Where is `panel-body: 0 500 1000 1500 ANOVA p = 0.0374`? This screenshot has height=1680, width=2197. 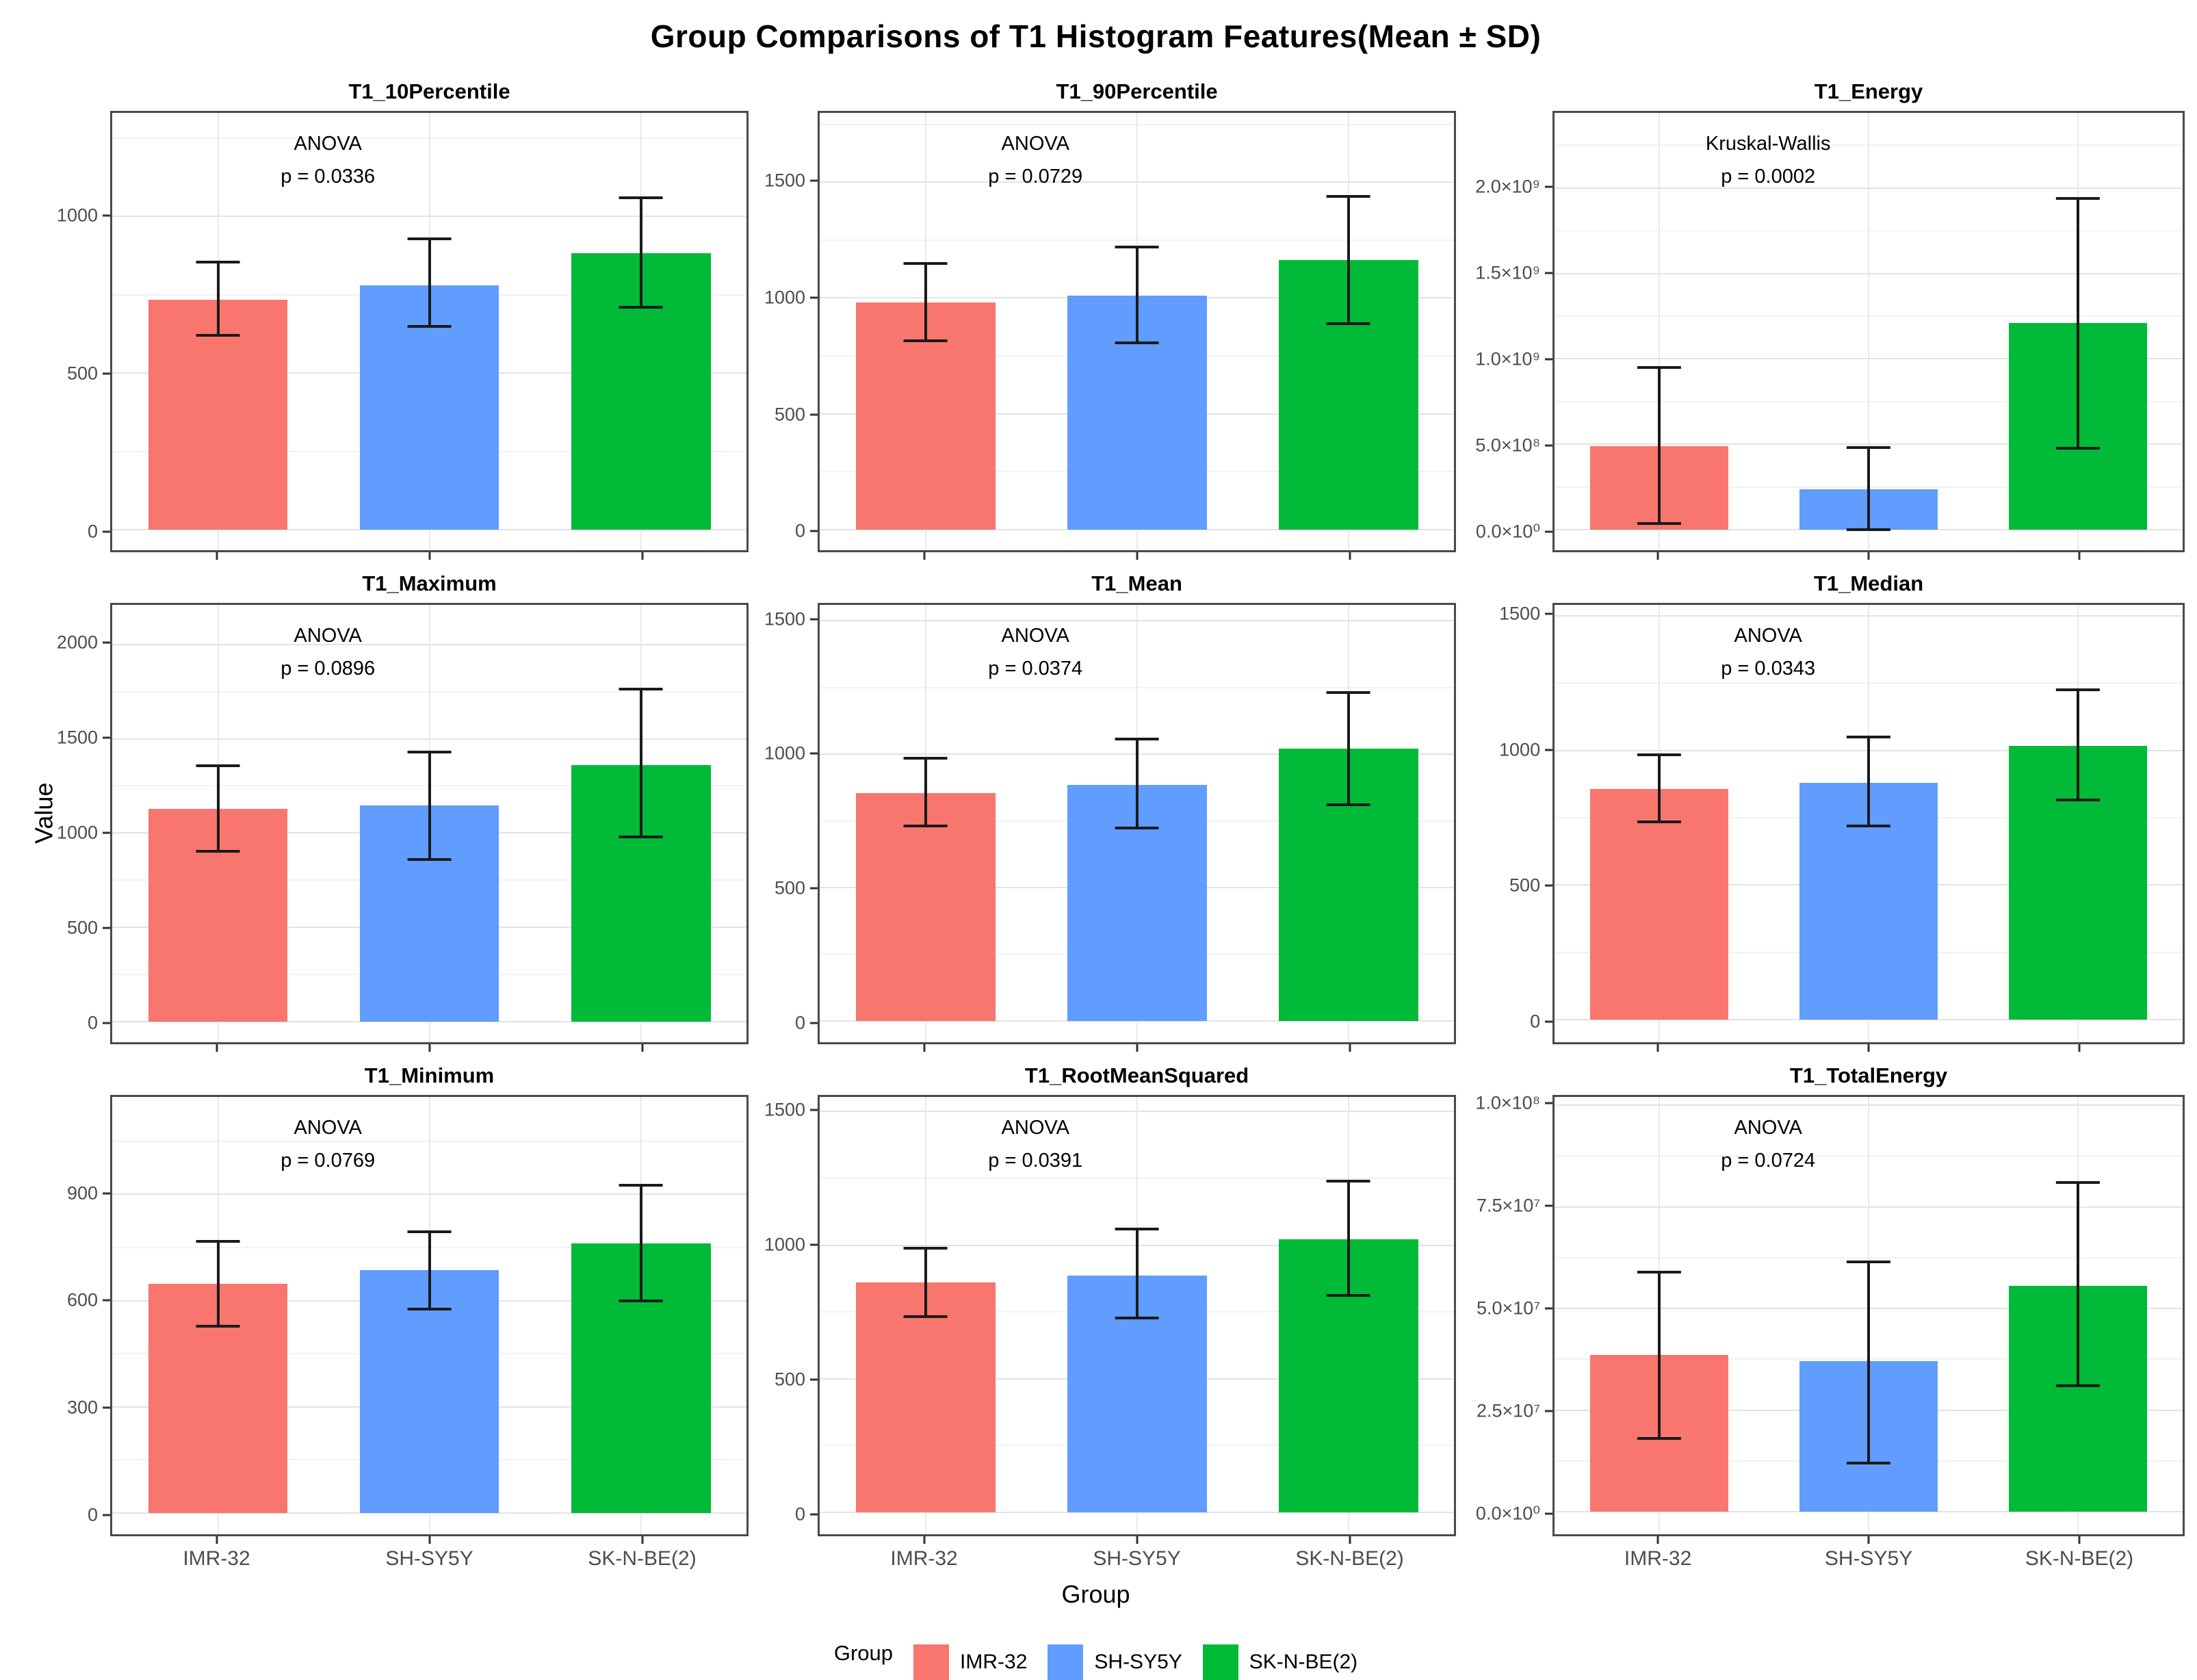
panel-body: 0 500 1000 1500 ANOVA p = 0.0374 is located at coordinates (1105, 823).